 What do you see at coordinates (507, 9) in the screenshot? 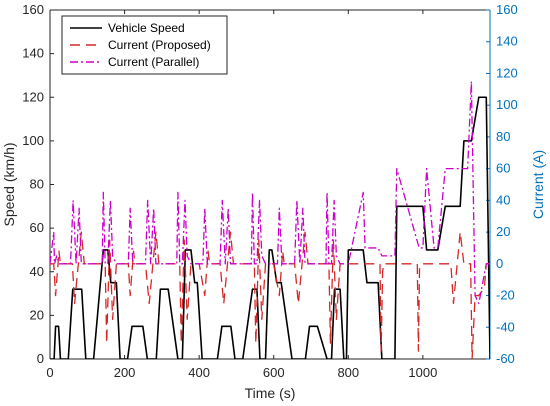
I see `y-tick-label-right: 160` at bounding box center [507, 9].